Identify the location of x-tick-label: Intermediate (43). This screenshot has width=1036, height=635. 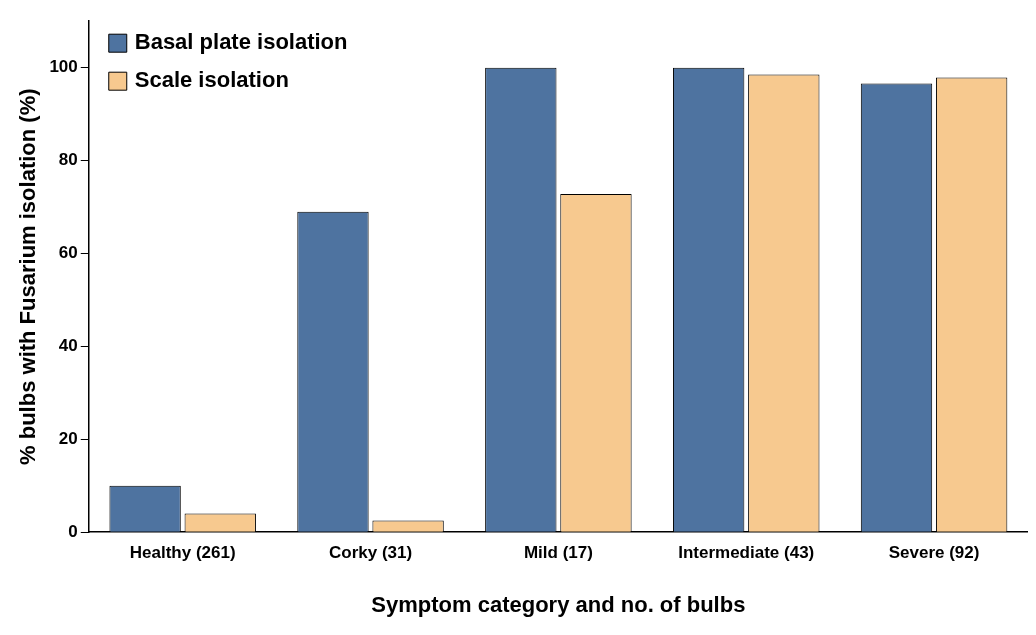
(746, 553).